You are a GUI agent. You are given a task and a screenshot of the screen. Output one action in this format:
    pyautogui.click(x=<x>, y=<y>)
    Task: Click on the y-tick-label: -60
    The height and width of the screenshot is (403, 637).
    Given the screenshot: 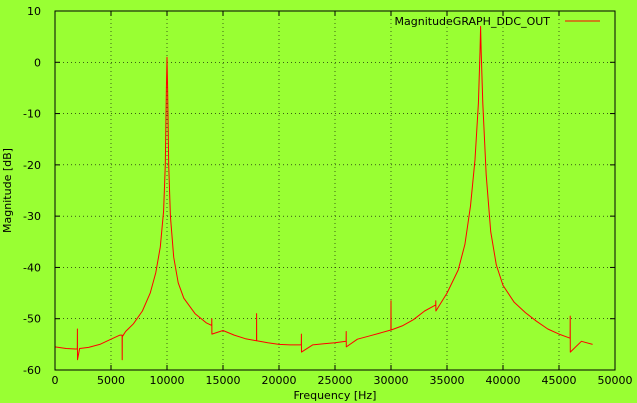 What is the action you would take?
    pyautogui.click(x=32, y=370)
    